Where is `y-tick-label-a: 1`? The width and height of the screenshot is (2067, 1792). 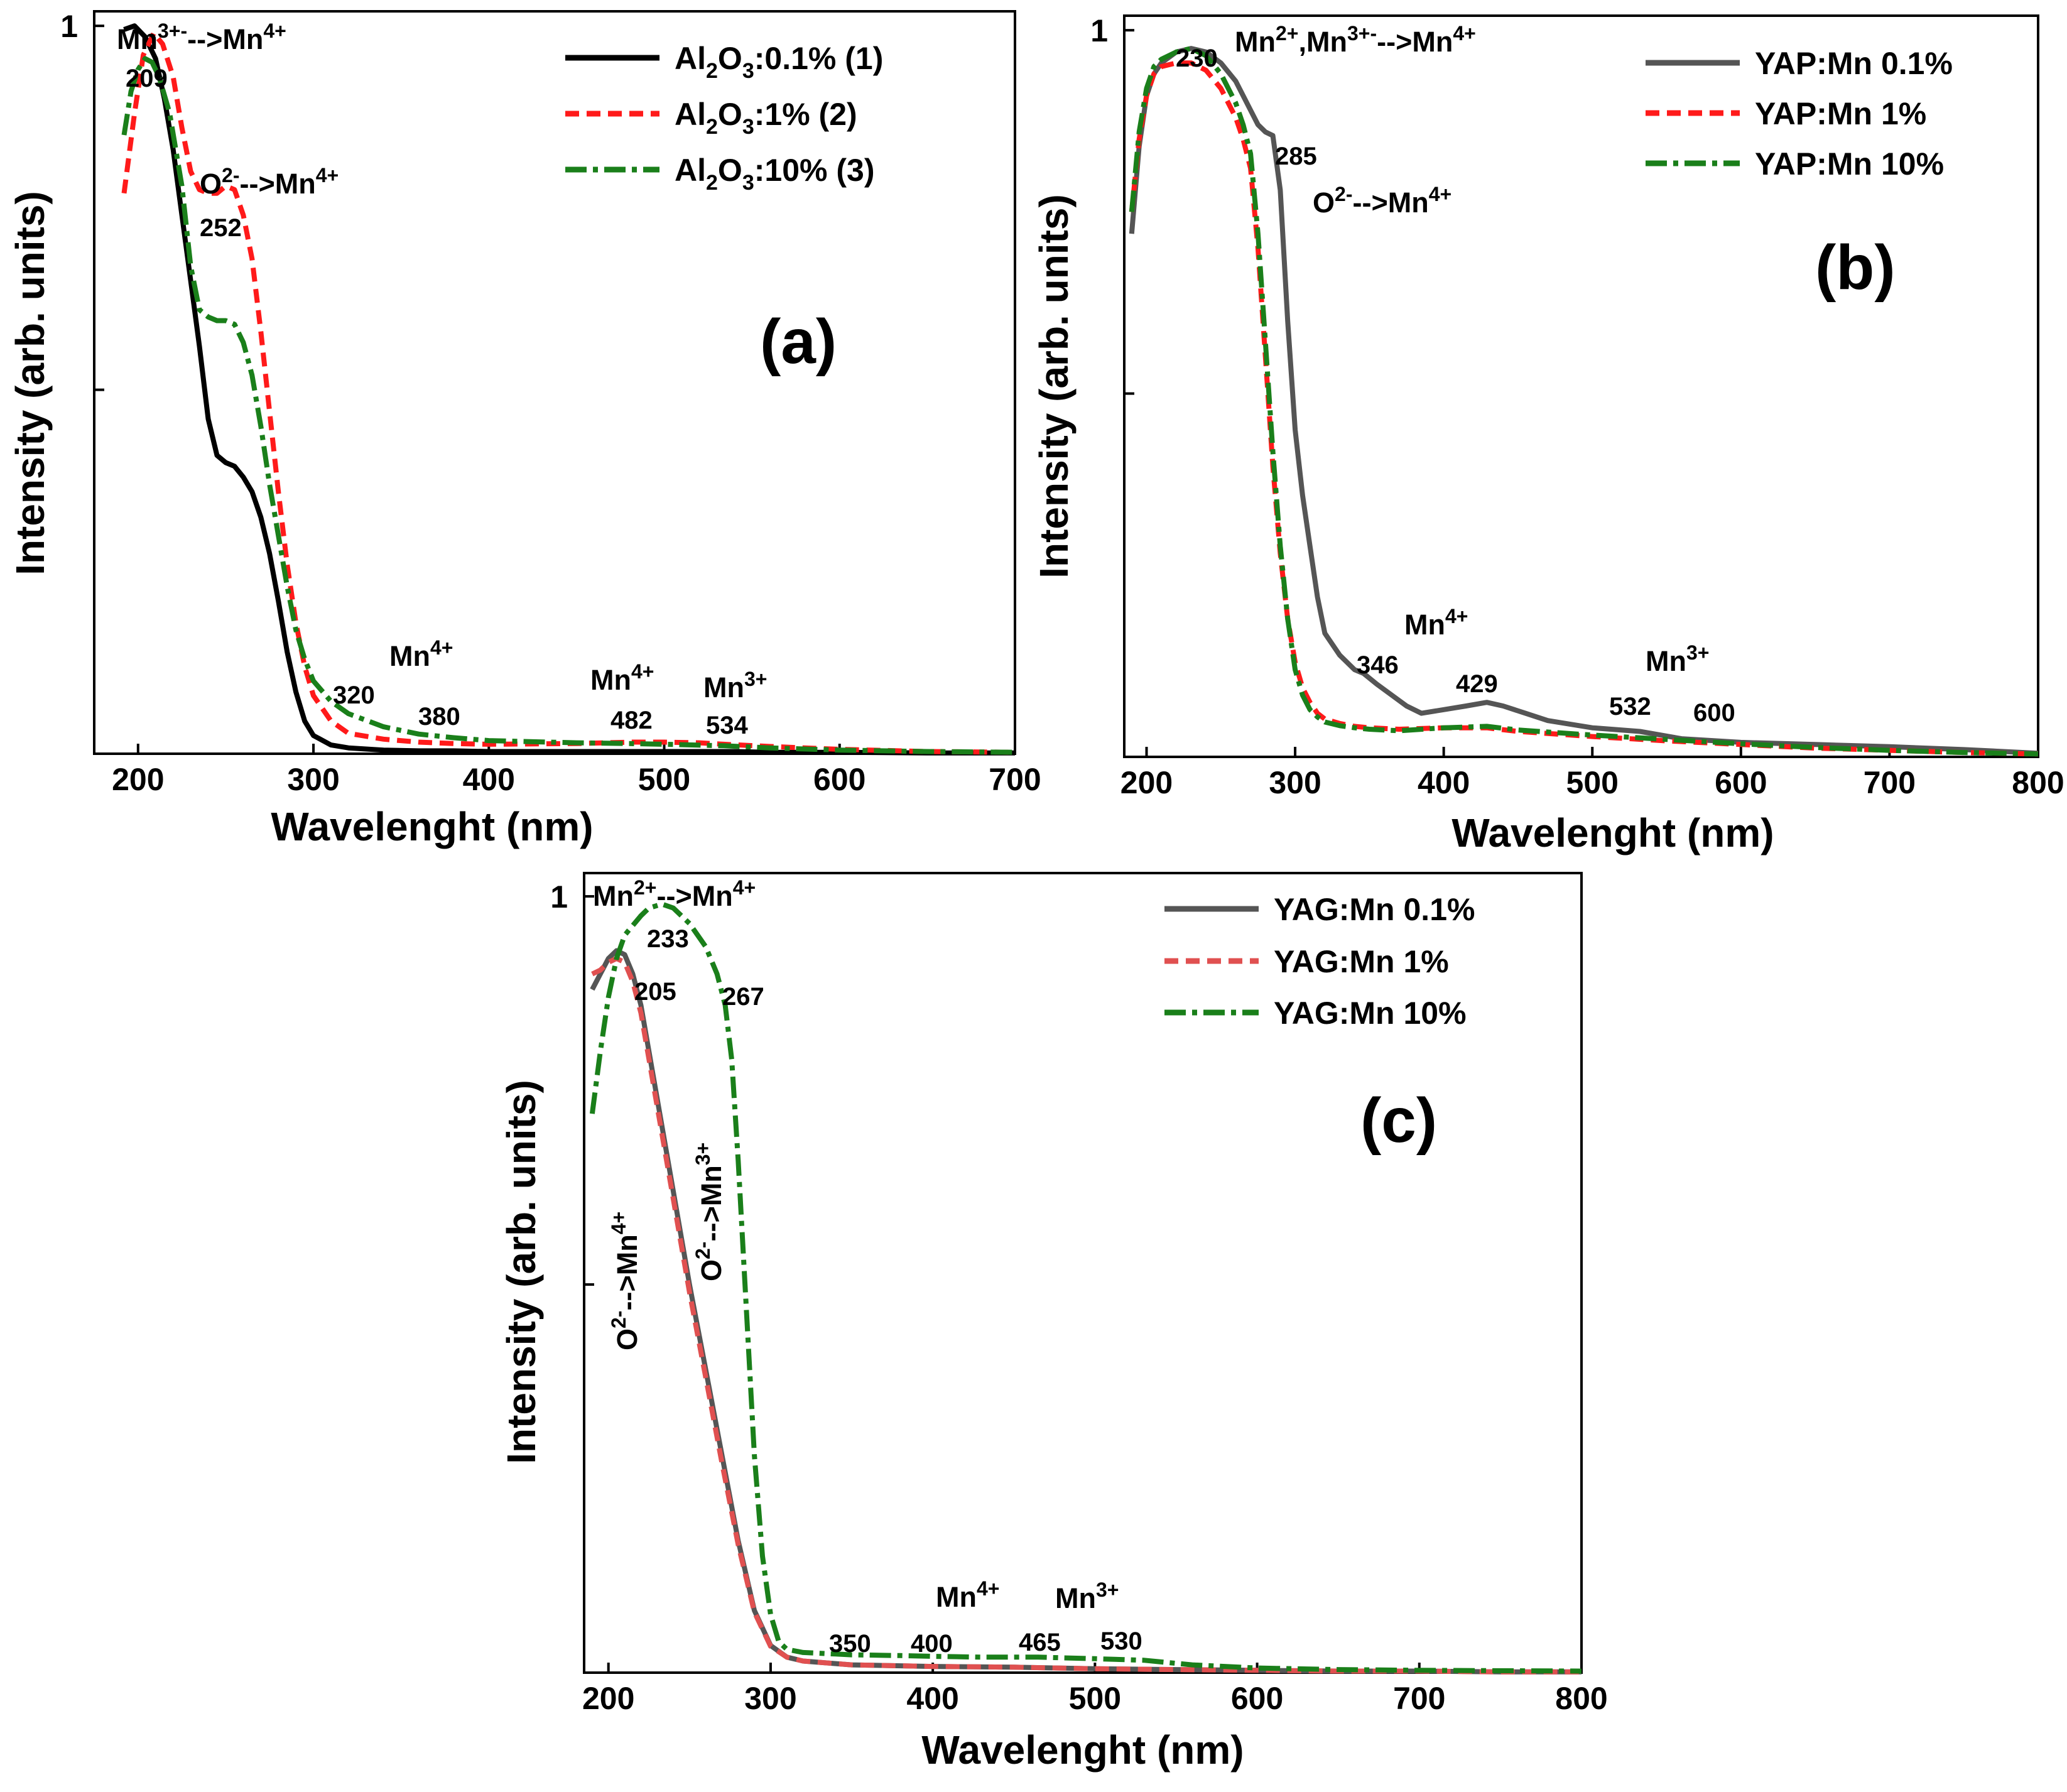 y-tick-label-a: 1 is located at coordinates (69, 26).